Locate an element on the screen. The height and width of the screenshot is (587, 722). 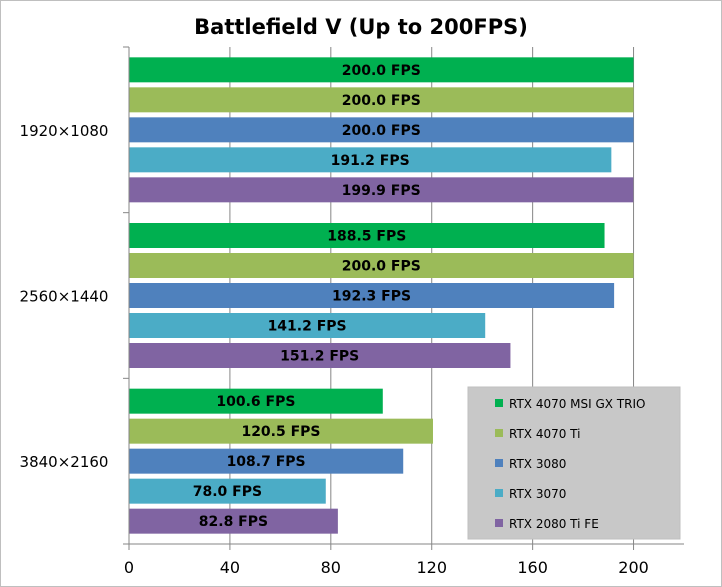
data-label-1-3: 200.0 FPS is located at coordinates (381, 131).